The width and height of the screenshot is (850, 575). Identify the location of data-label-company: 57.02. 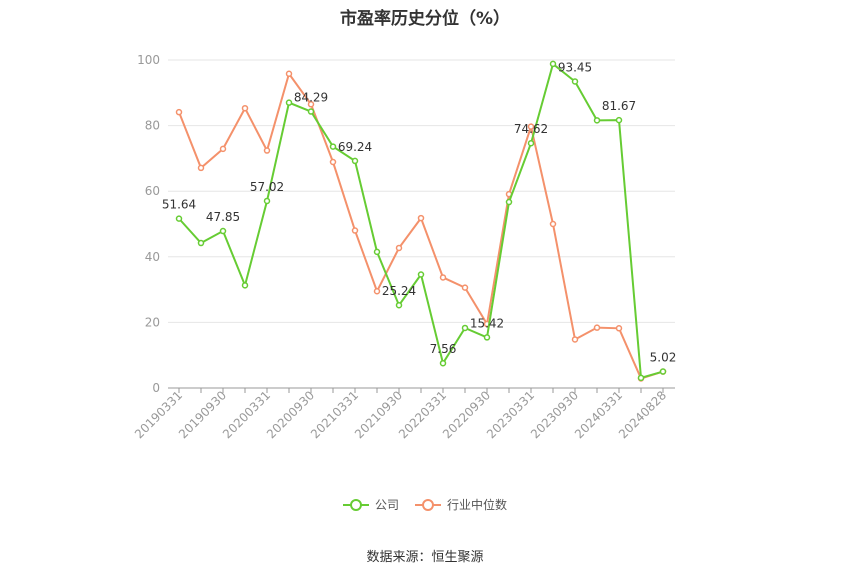
(267, 187).